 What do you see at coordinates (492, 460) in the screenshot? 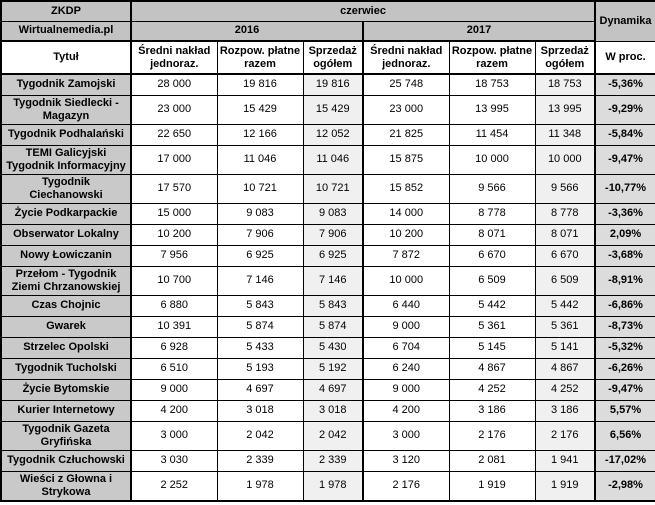
I see `paid-dist-2017-cell: 2 081` at bounding box center [492, 460].